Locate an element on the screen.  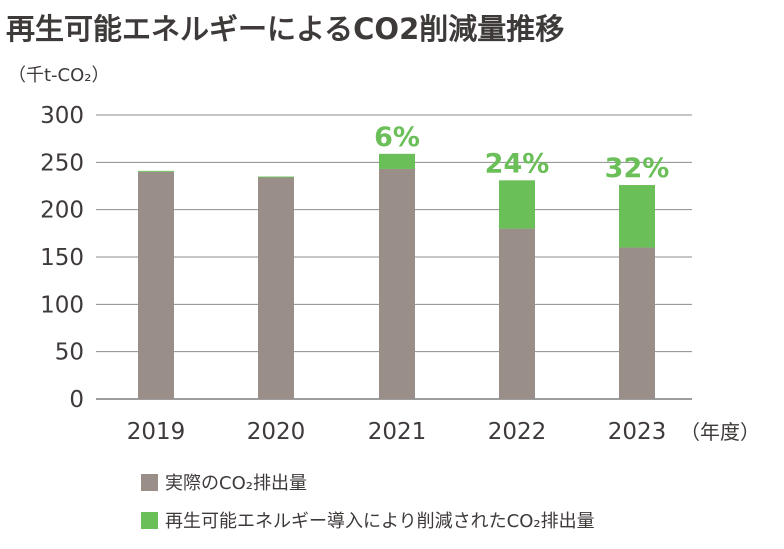
y-tick-label-300: 300 is located at coordinates (62, 116).